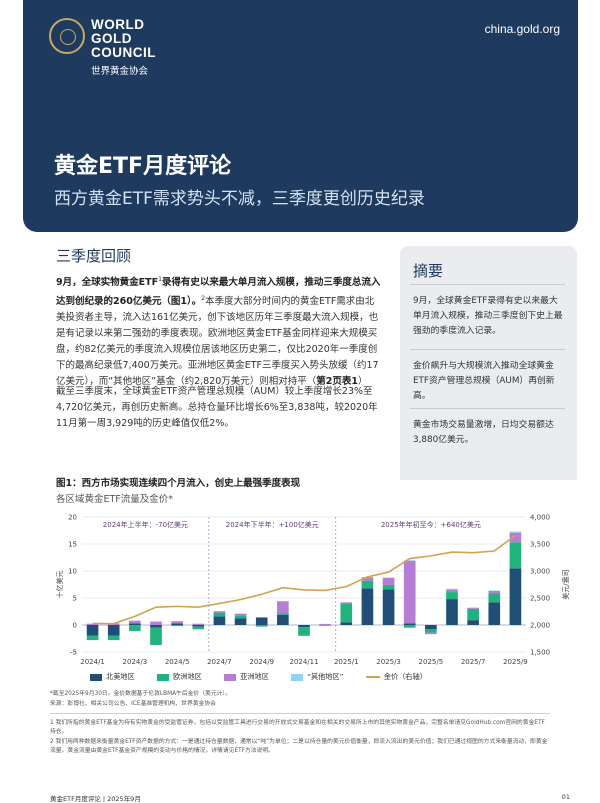 This screenshot has width=600, height=803. What do you see at coordinates (540, 653) in the screenshot?
I see `y2-tick-label: 1,500` at bounding box center [540, 653].